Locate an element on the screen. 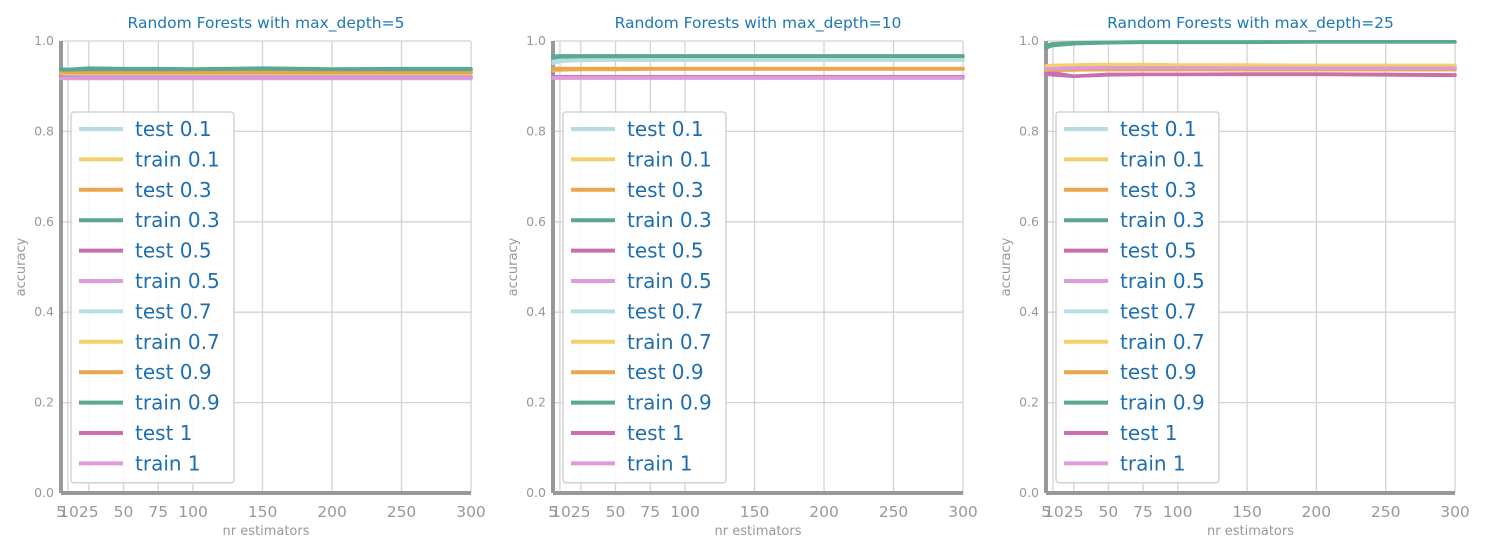 Image resolution: width=1486 pixels, height=556 pixels. chart-title: Random Forests with max_depth=5 is located at coordinates (266, 23).